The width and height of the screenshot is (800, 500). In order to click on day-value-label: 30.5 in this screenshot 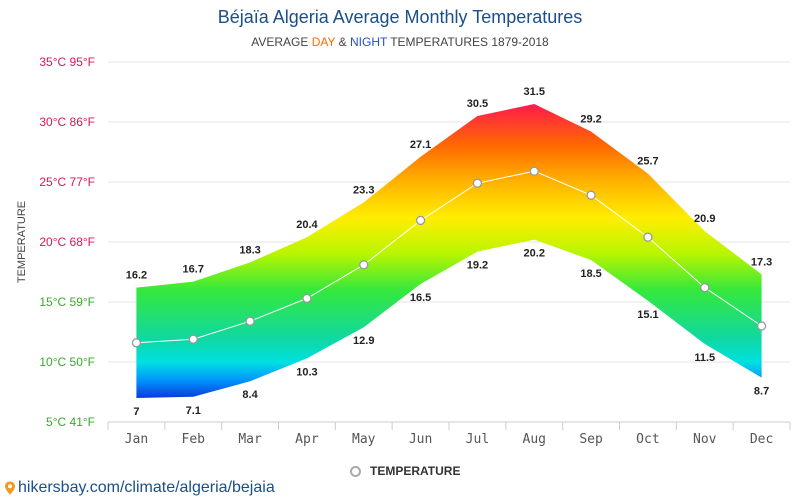, I will do `click(477, 104)`.